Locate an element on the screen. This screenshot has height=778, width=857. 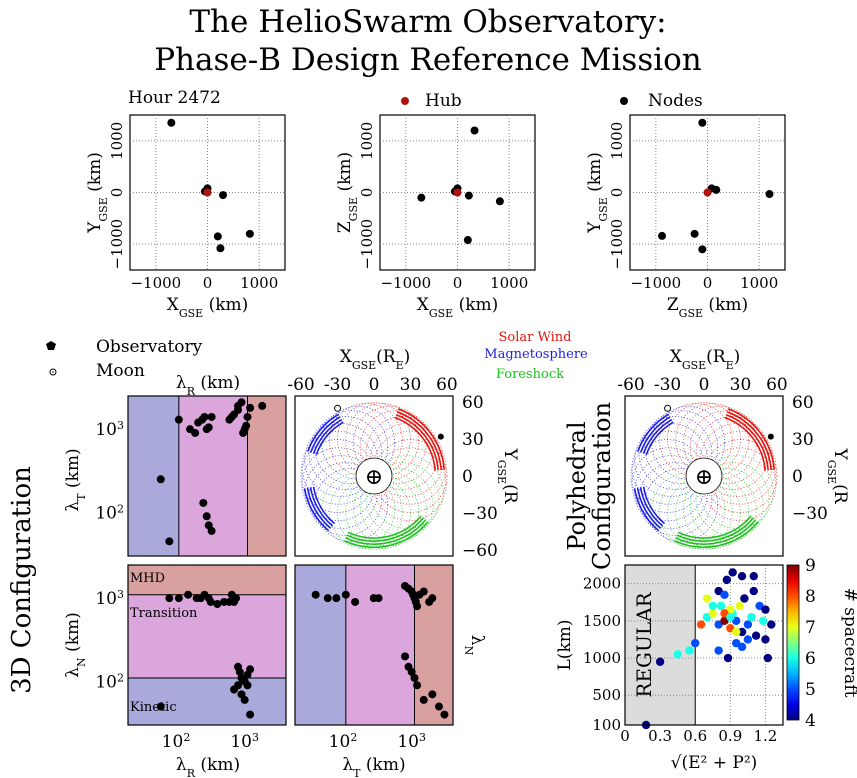
x-tick: 0.3 is located at coordinates (660, 736).